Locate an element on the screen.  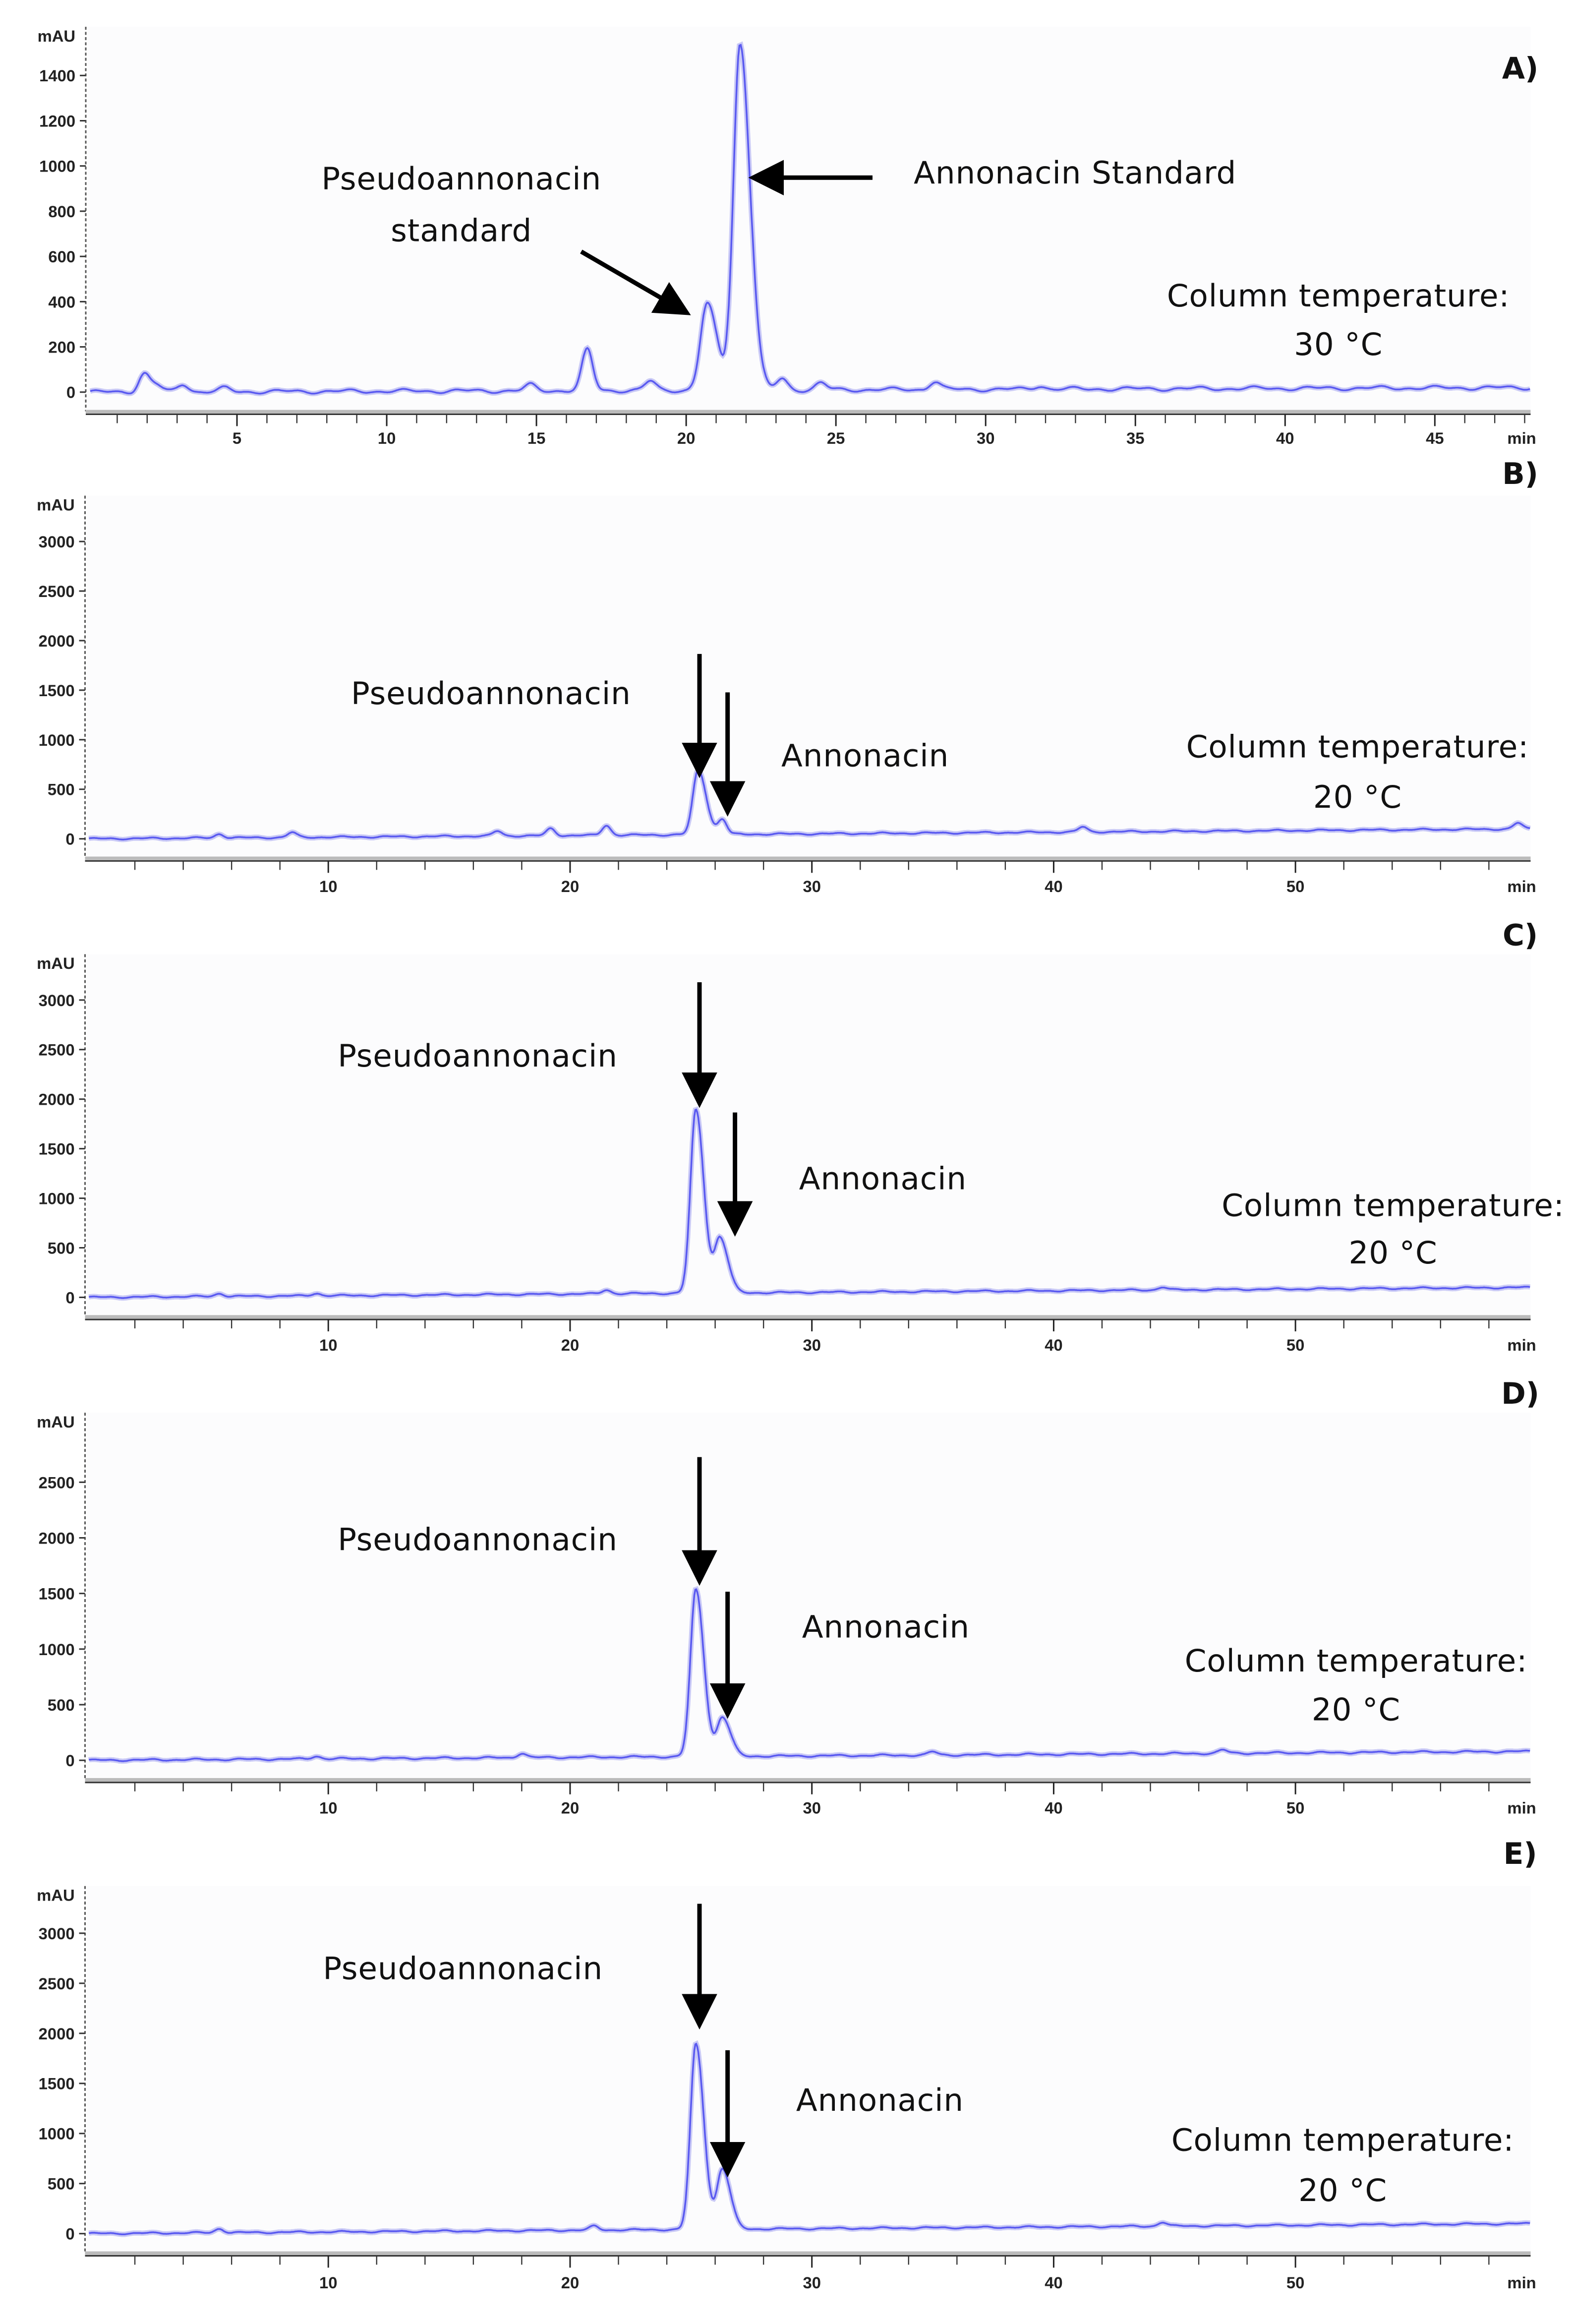
x-tick-label: 45 is located at coordinates (1435, 438).